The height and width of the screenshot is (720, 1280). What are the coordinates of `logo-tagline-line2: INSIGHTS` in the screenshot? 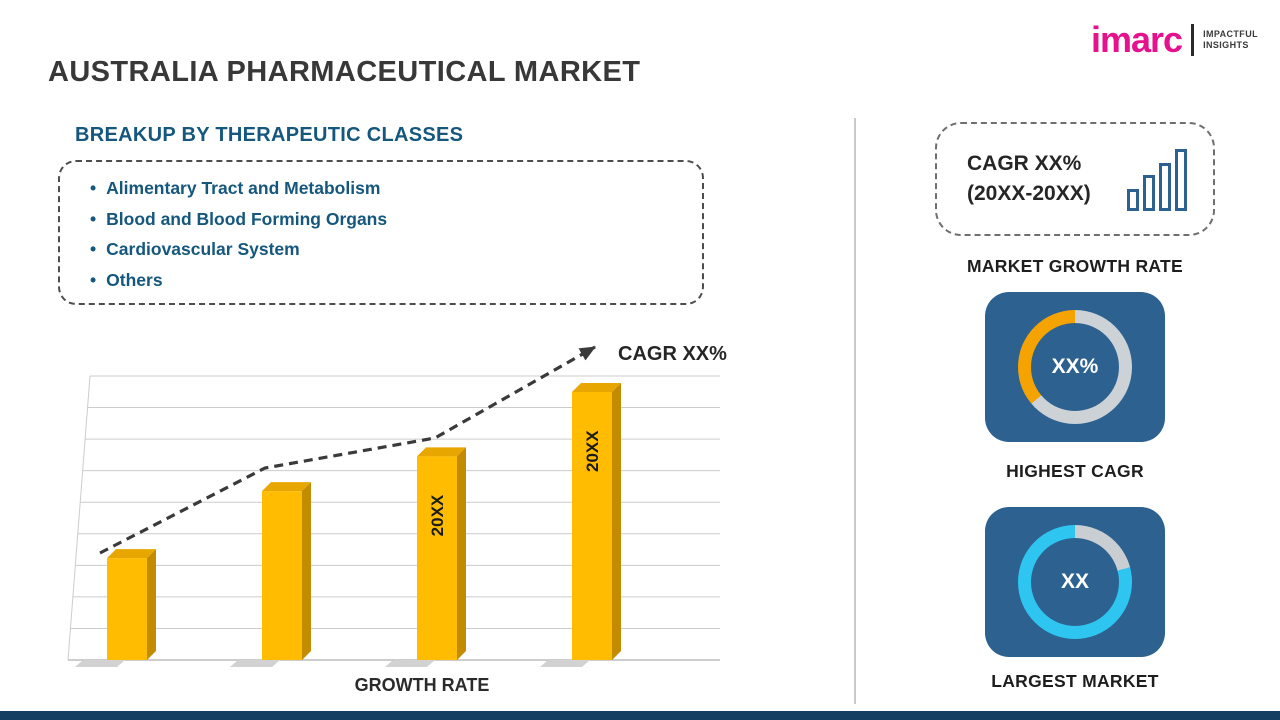 It's located at (1226, 45).